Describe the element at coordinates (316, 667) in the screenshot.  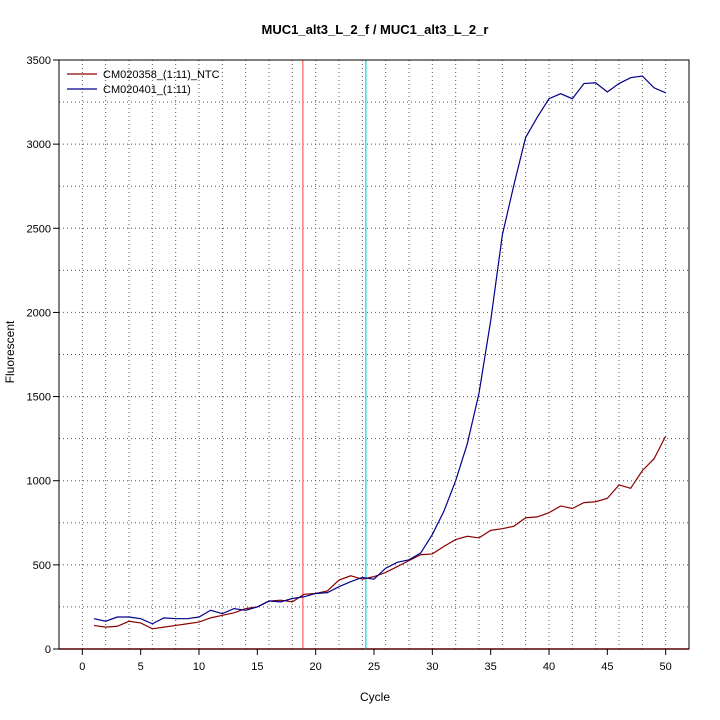
I see `x-tick-label-4: 20` at that location.